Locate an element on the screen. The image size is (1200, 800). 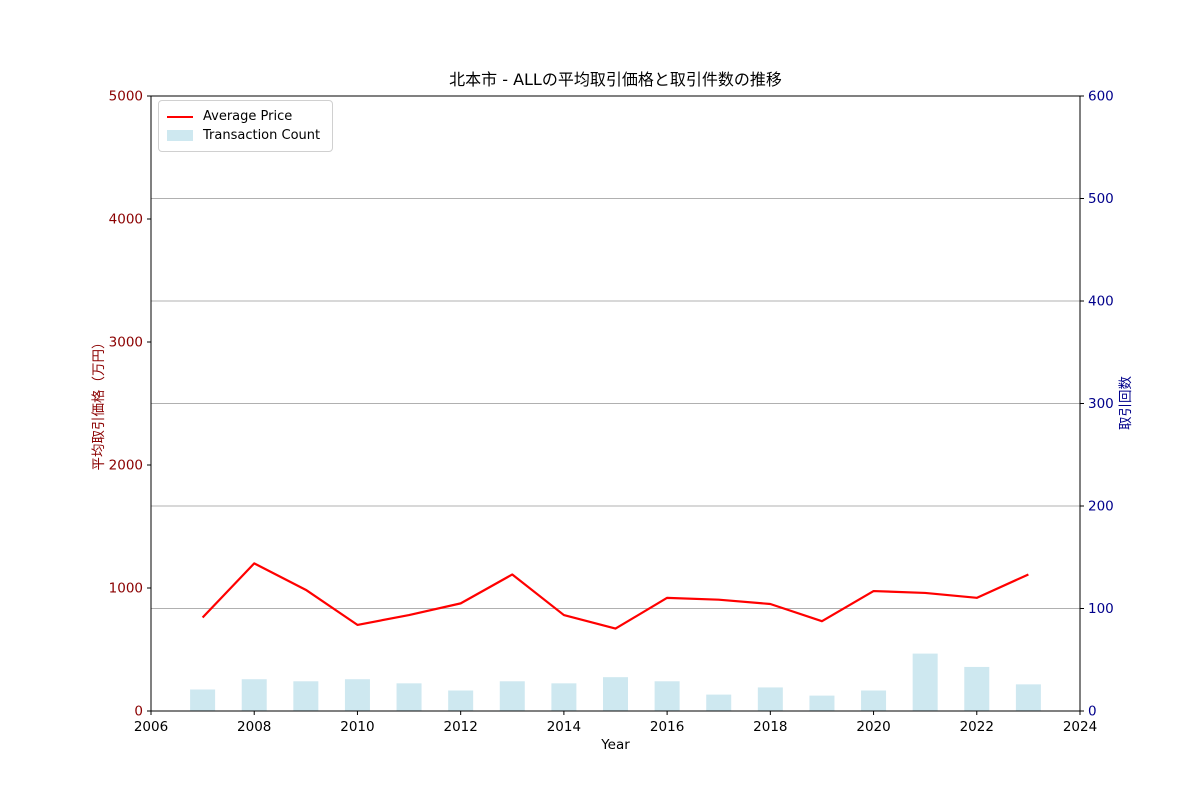
legend: Average Price Transaction Count is located at coordinates (246, 126).